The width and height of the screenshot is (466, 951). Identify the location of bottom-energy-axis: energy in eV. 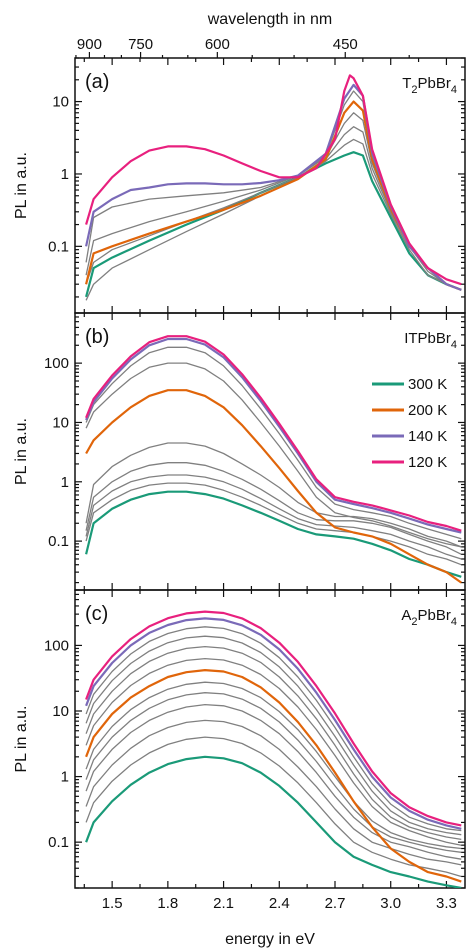
(270, 939).